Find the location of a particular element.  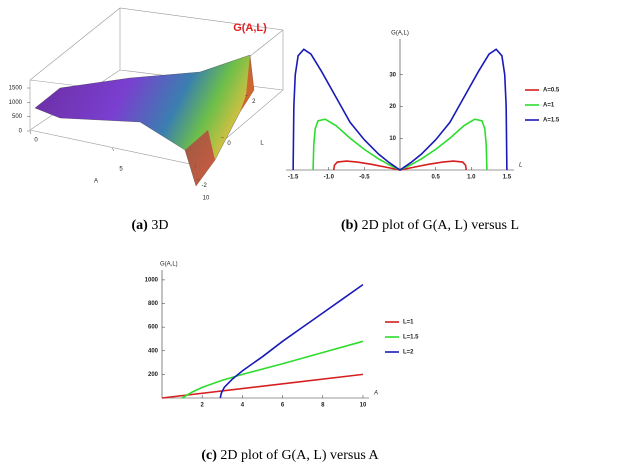

caption-label: (c) is located at coordinates (209, 455).